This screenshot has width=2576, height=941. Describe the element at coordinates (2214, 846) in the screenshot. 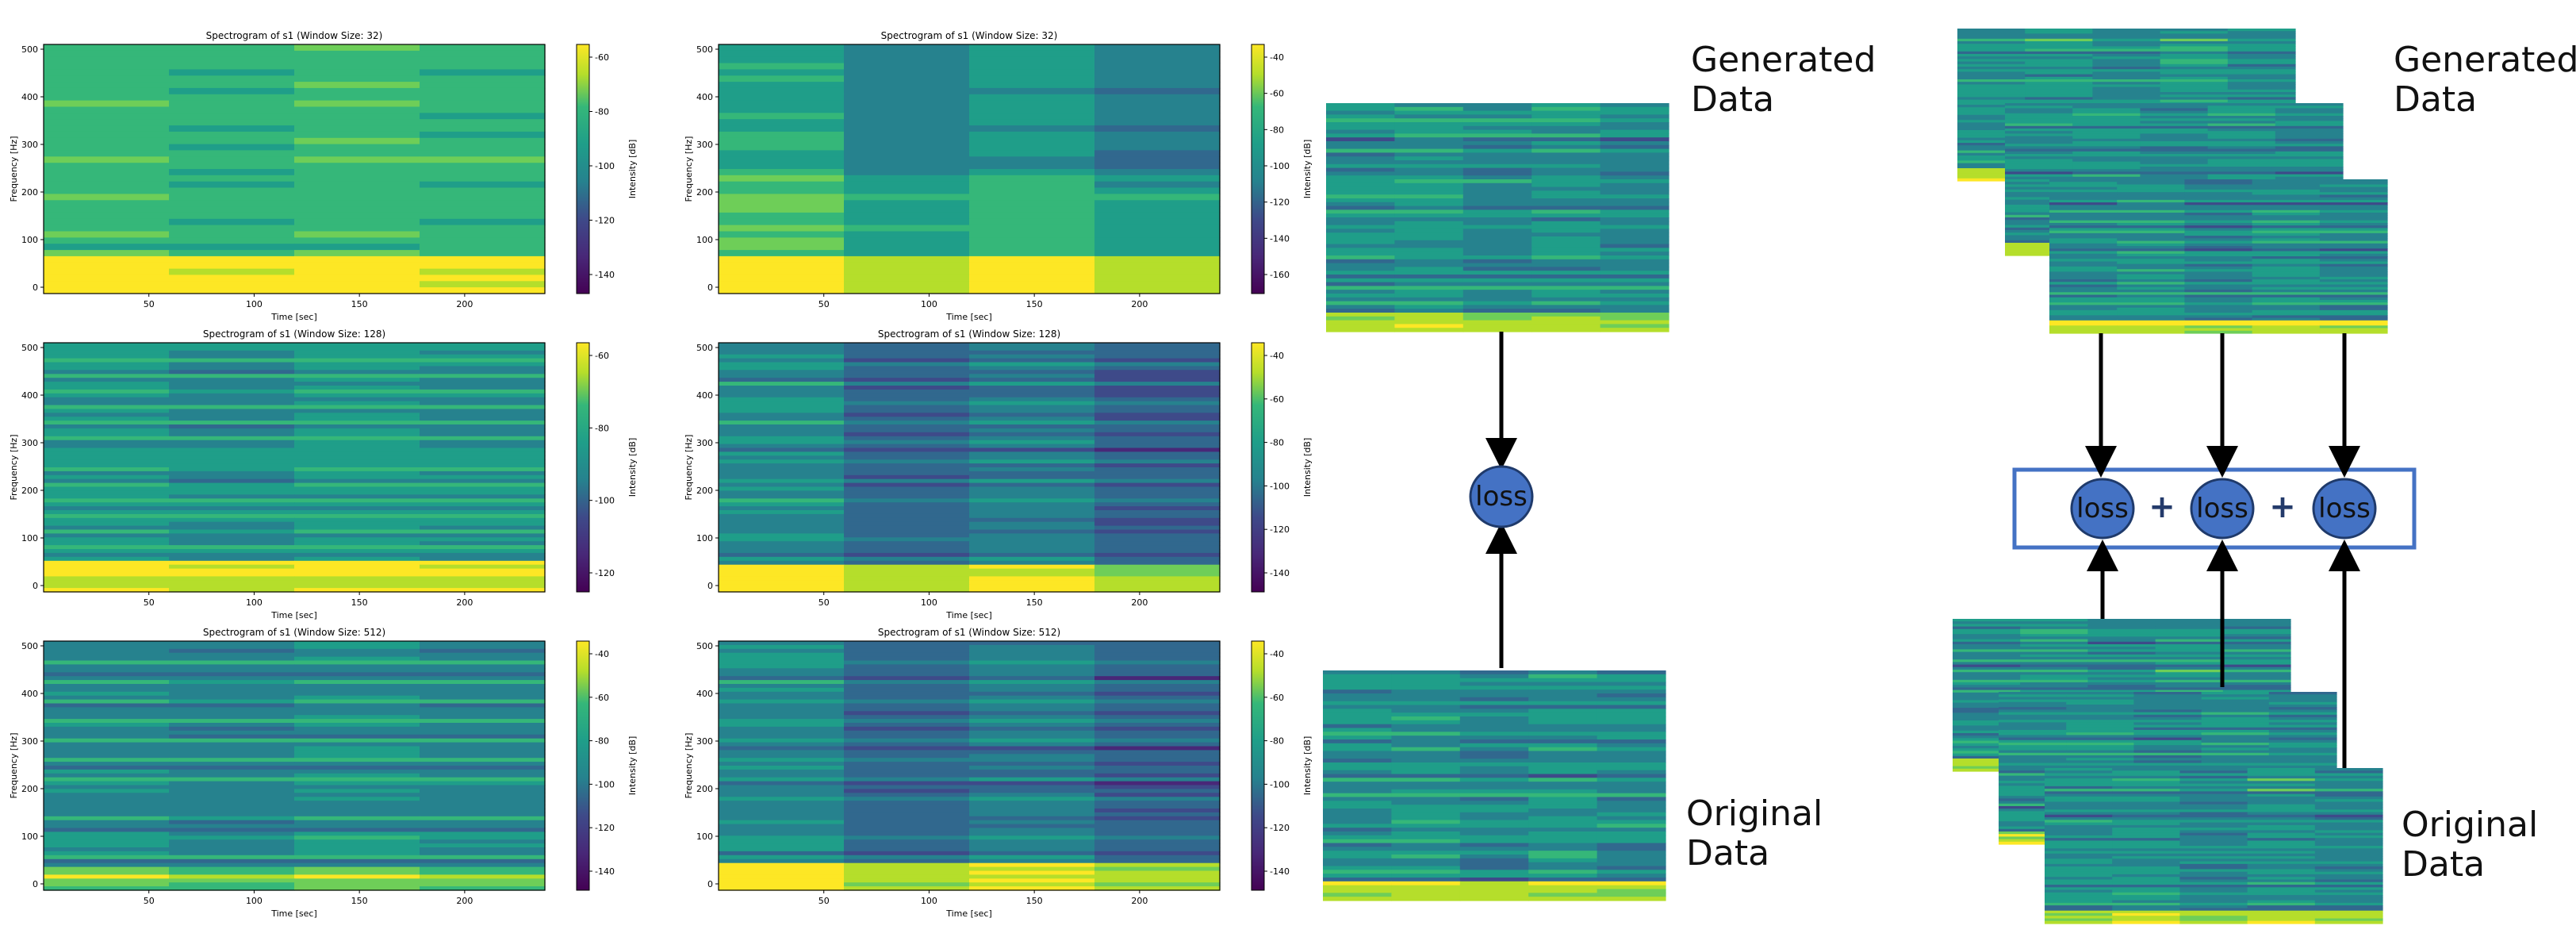

I see `original-image-front` at that location.